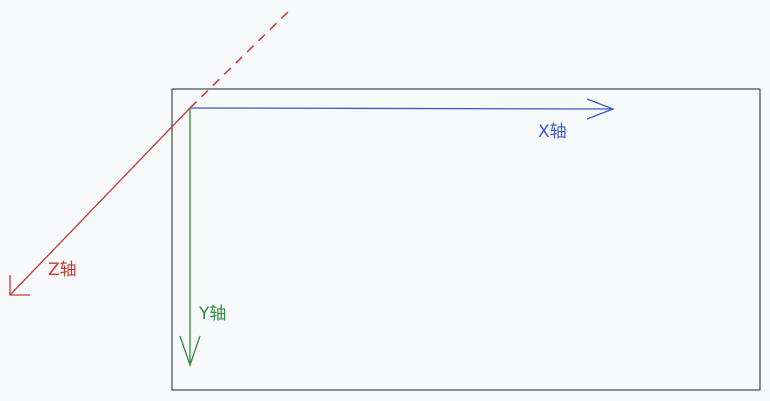 Image resolution: width=770 pixels, height=401 pixels. I want to click on x-axis-label: X轴, so click(552, 132).